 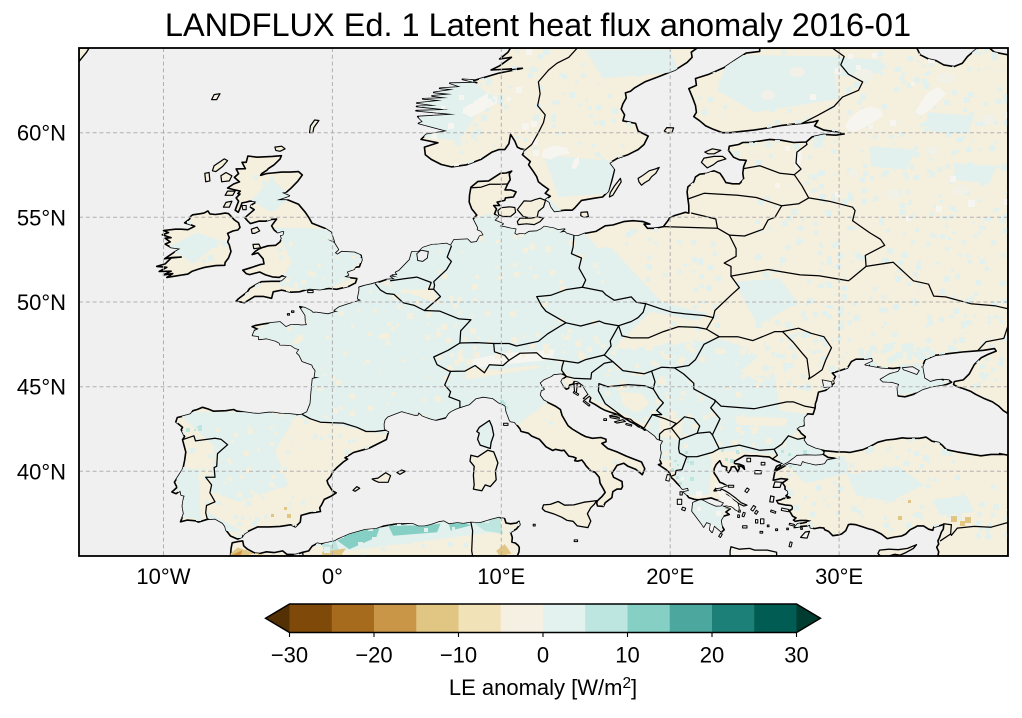 I want to click on svg-text: 60°N, so click(x=41, y=133).